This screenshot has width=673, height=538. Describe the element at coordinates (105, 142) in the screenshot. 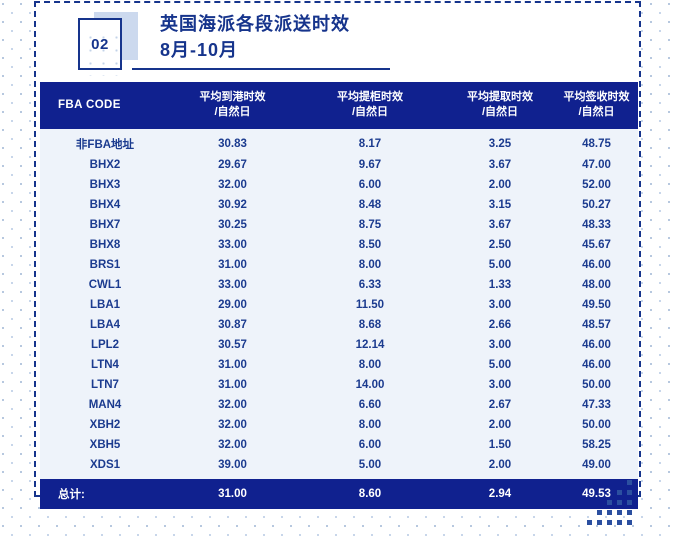

I see `row-fba-code: 非FBA地址` at that location.